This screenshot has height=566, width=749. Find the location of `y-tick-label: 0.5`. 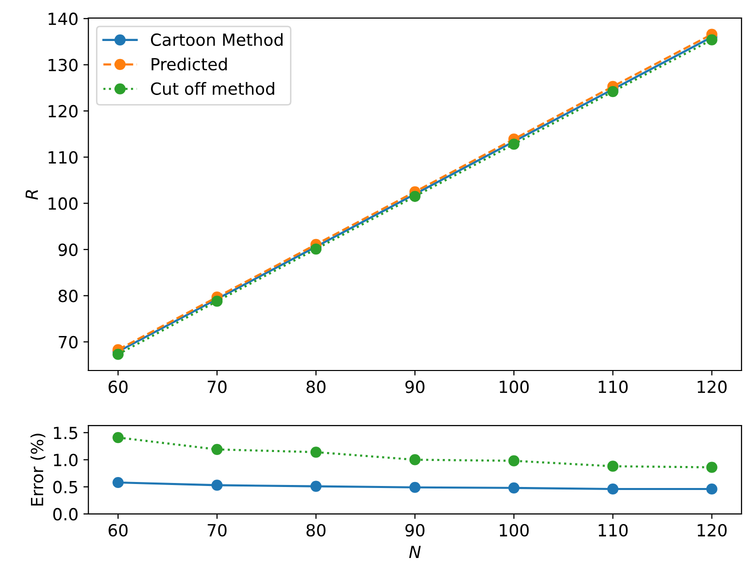

y-tick-label: 0.5 is located at coordinates (65, 487).